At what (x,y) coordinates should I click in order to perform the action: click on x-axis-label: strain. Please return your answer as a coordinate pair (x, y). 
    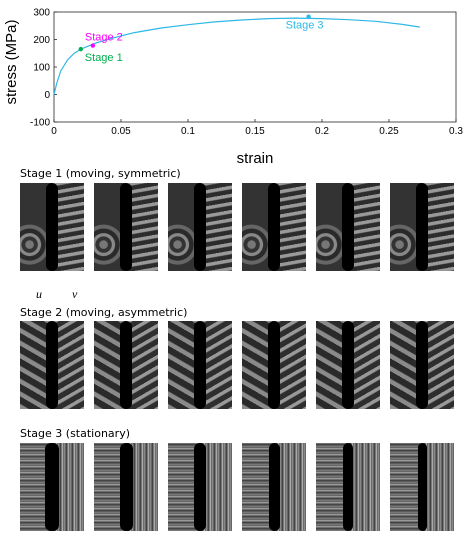
    Looking at the image, I should click on (255, 158).